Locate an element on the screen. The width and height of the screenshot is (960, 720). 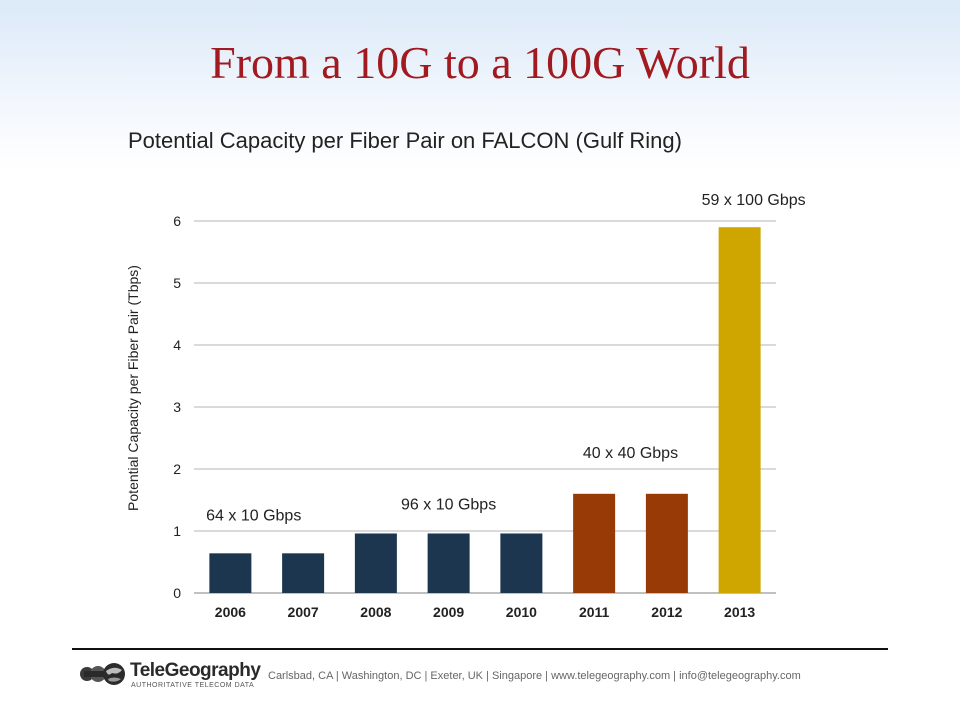
y-tick-label-6: 6 is located at coordinates (177, 221).